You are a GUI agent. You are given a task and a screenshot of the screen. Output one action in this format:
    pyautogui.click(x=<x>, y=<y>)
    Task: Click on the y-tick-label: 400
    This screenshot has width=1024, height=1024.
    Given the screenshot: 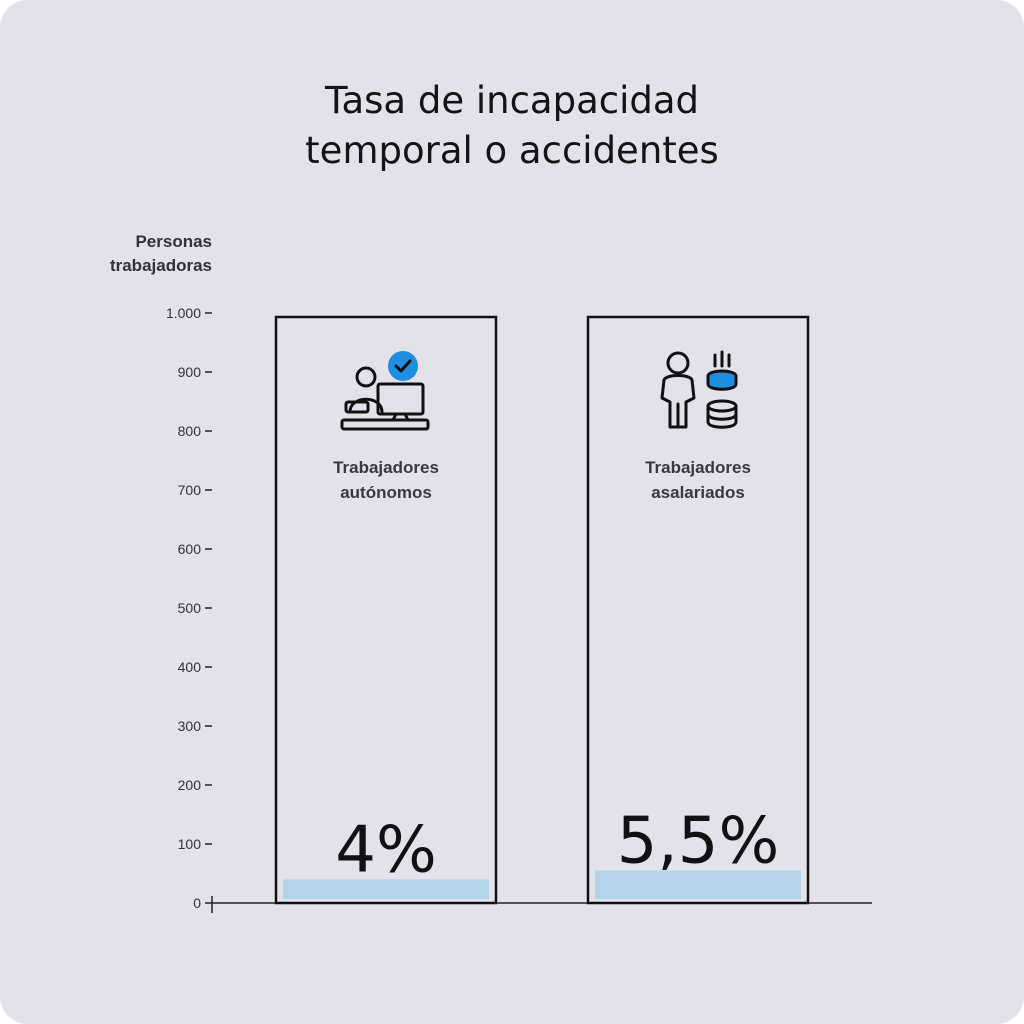 What is the action you would take?
    pyautogui.click(x=190, y=667)
    